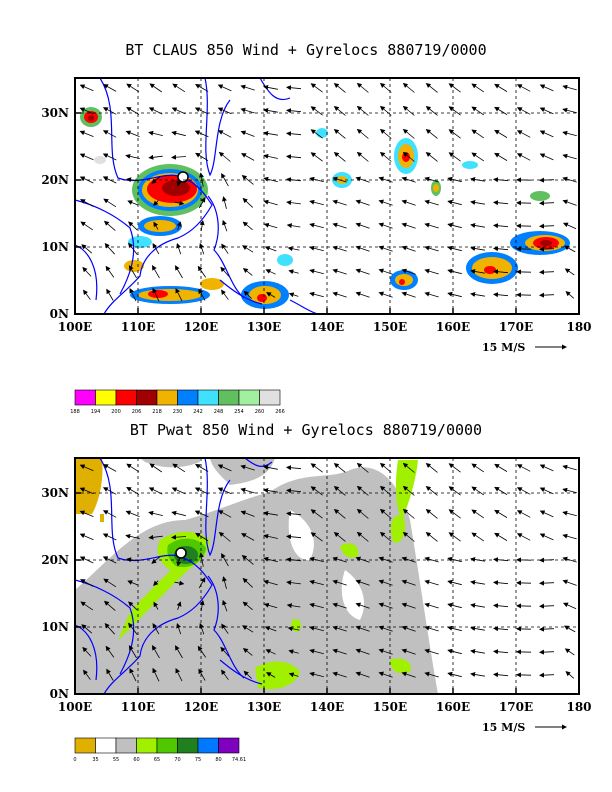 This screenshot has width=612, height=792. What do you see at coordinates (137, 412) in the screenshot?
I see `colorbar-label: 206` at bounding box center [137, 412].